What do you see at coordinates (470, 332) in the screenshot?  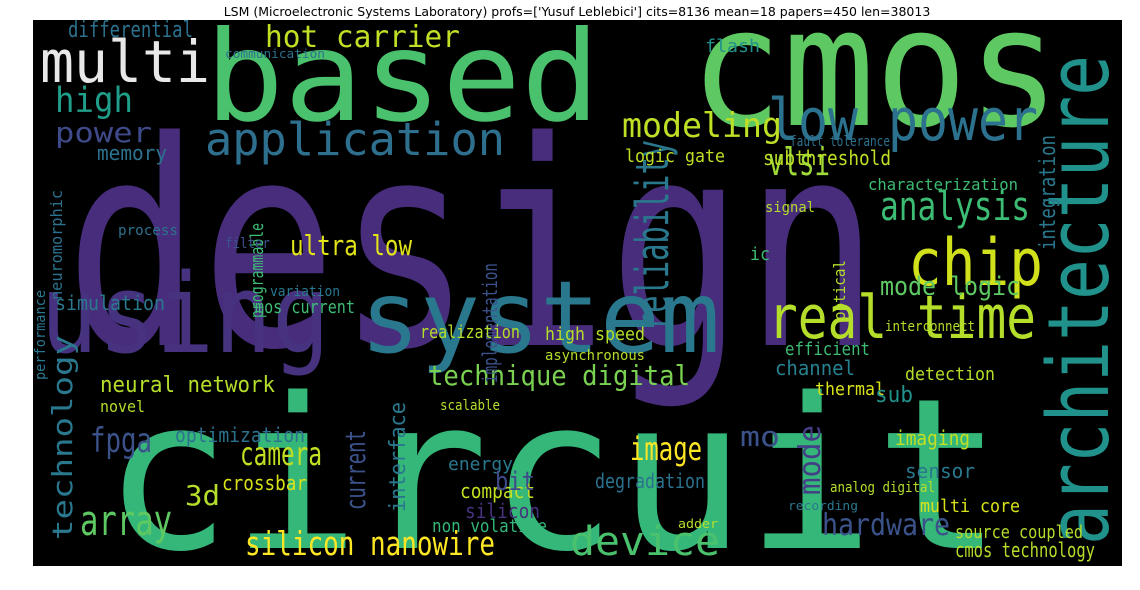 I see `word: realization` at bounding box center [470, 332].